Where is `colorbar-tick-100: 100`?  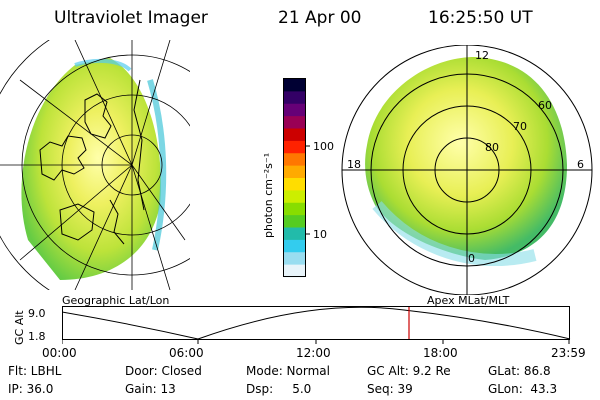
colorbar-tick-100: 100 is located at coordinates (323, 146).